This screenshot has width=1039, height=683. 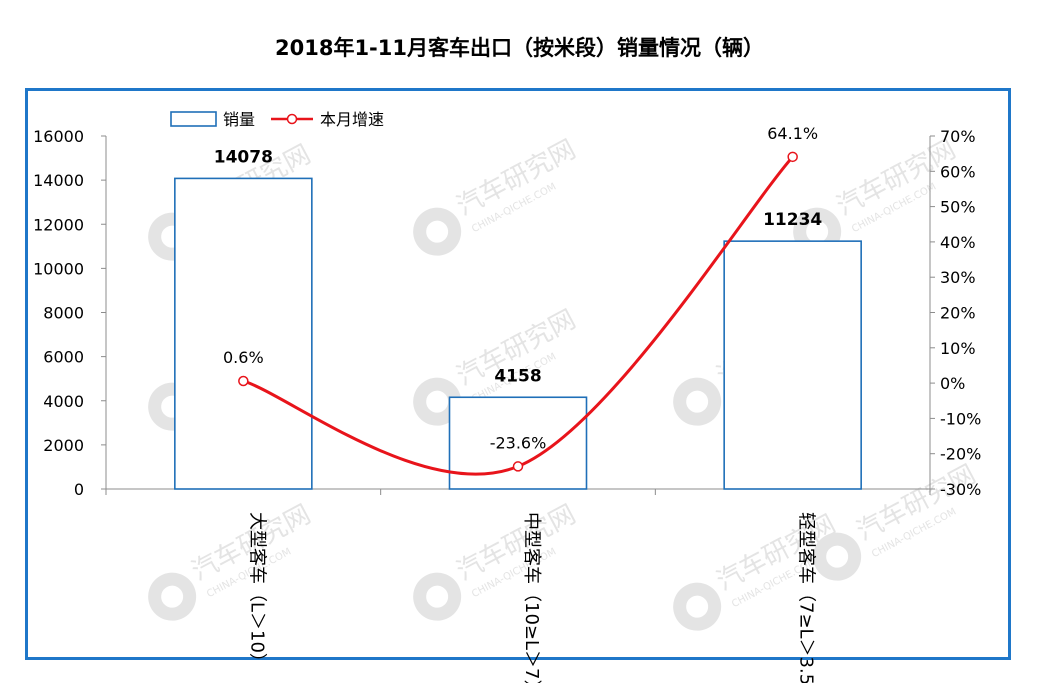 I want to click on category-label: 大型客车（L＞10）, so click(x=256, y=591).